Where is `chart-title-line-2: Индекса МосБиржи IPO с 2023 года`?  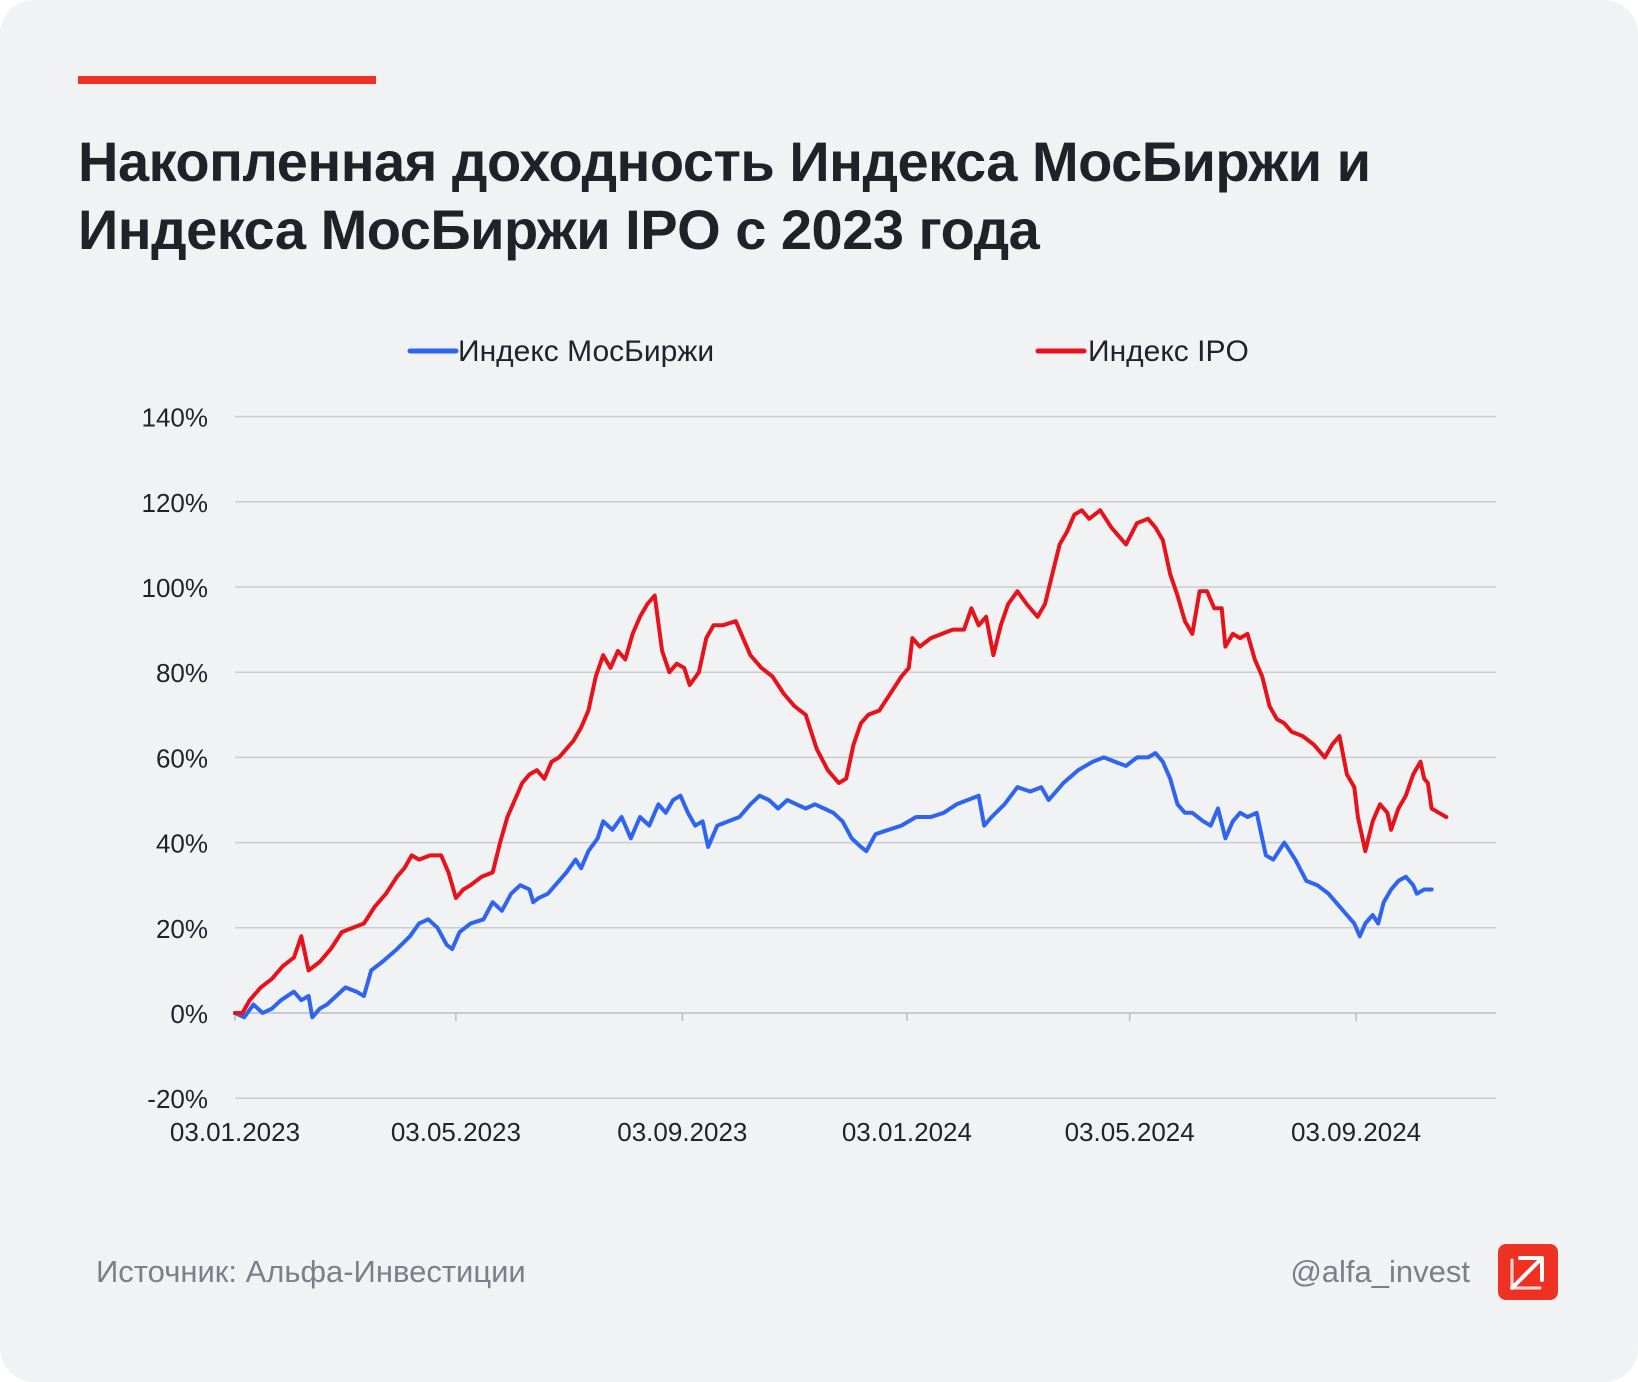 chart-title-line-2: Индекса МосБиржи IPO с 2023 года is located at coordinates (559, 229).